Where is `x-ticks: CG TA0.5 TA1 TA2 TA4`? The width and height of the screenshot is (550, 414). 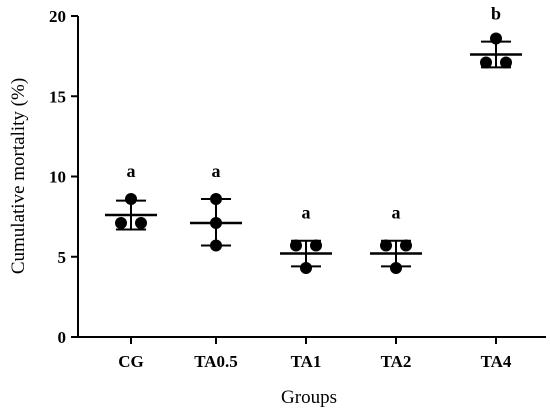 x-ticks: CG TA0.5 TA1 TA2 TA4 is located at coordinates (315, 354).